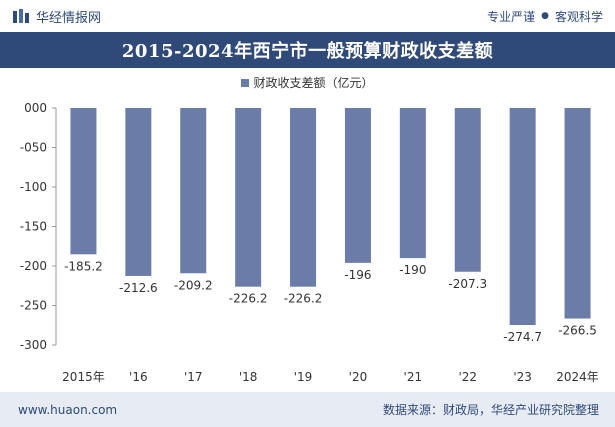  Describe the element at coordinates (467, 377) in the screenshot. I see `x-tick-label: '22` at that location.